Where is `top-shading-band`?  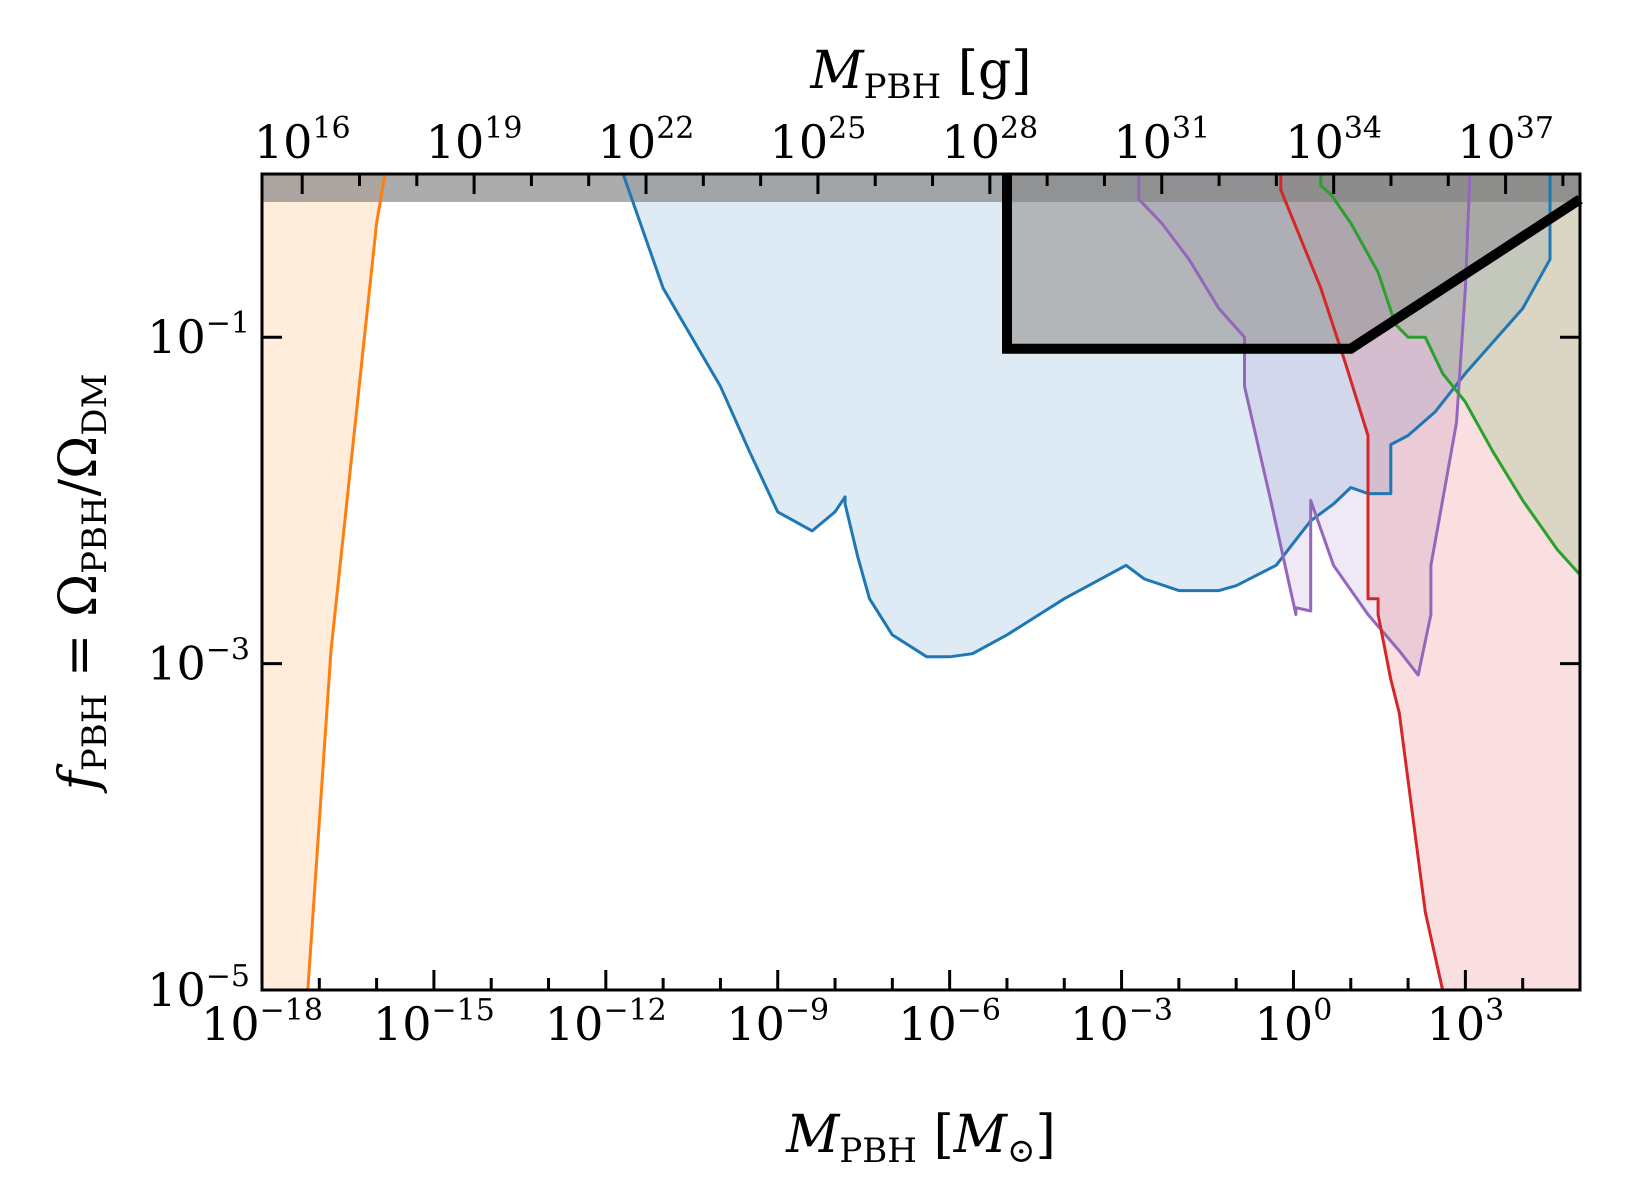 top-shading-band is located at coordinates (921, 188).